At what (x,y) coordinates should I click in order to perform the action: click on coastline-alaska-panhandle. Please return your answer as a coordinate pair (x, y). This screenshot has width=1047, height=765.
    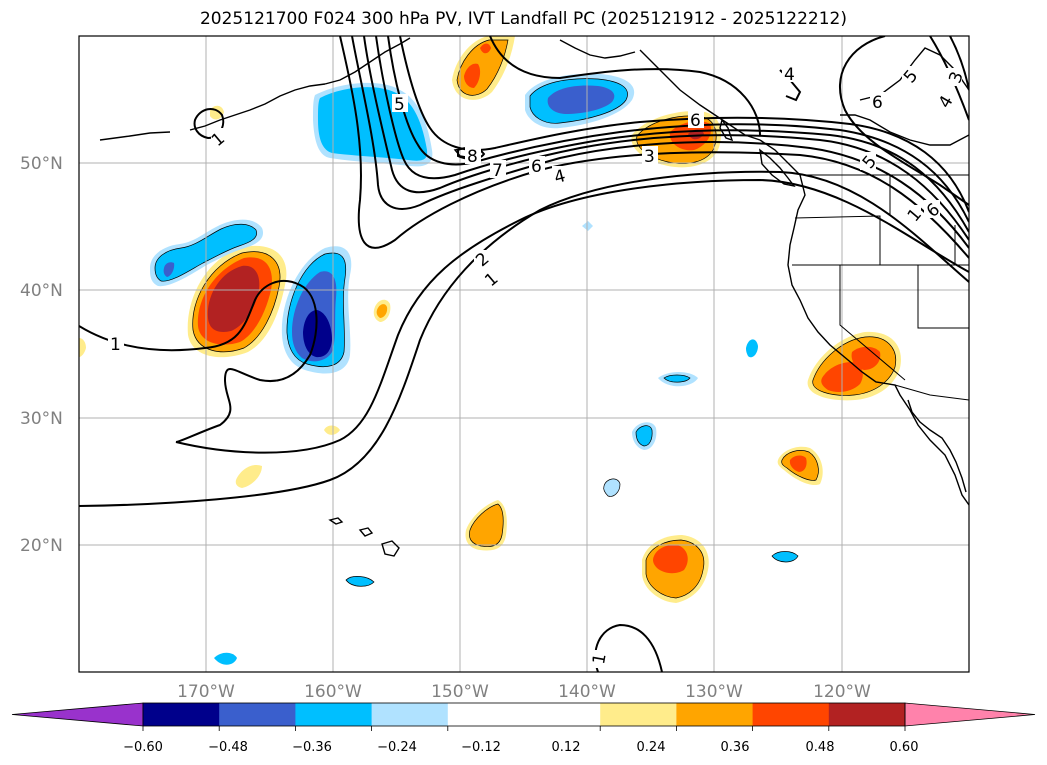
    Looking at the image, I should click on (700, 95).